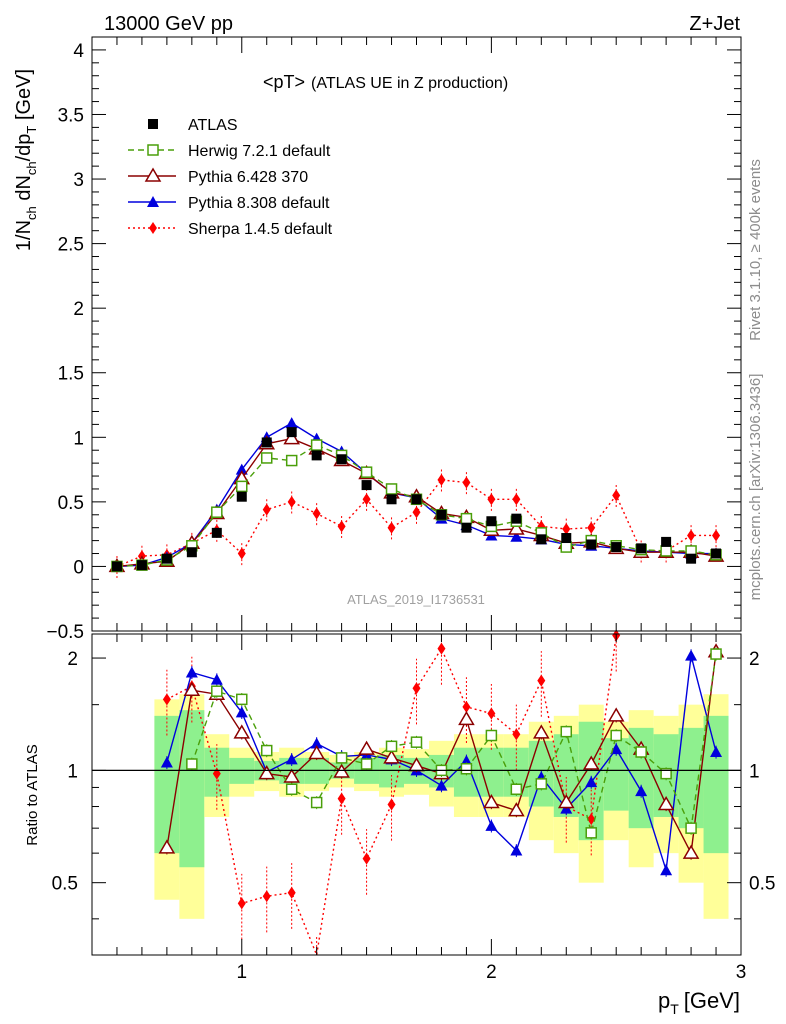 The height and width of the screenshot is (1024, 786). What do you see at coordinates (259, 203) in the screenshot?
I see `legend-label: Pythia 8.308 default` at bounding box center [259, 203].